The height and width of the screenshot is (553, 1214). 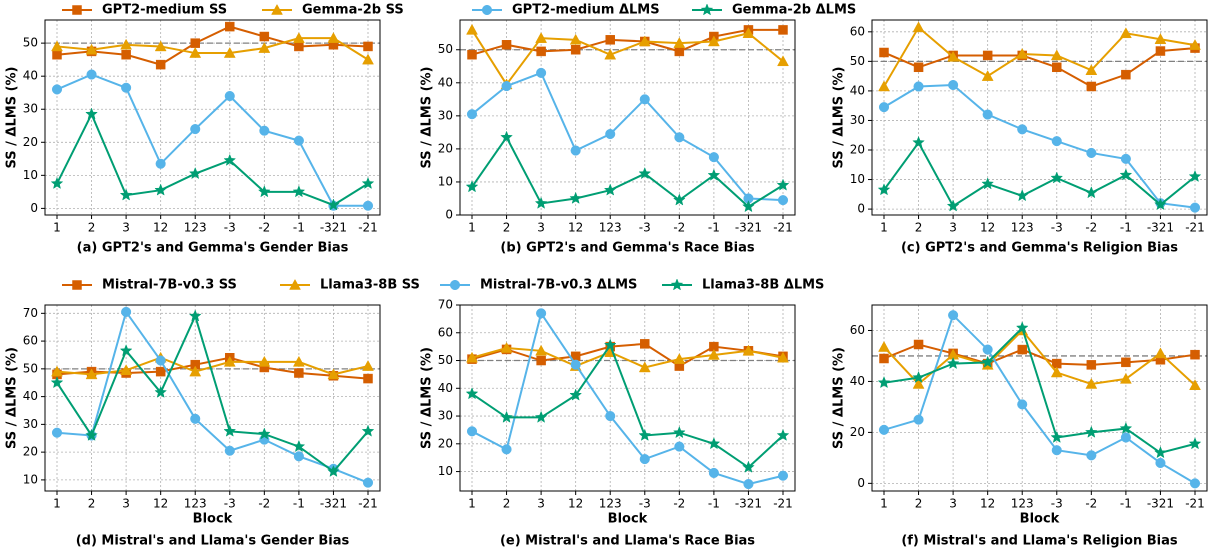 I want to click on legend-label: GPT2-medium ΔLMS, so click(x=586, y=10).